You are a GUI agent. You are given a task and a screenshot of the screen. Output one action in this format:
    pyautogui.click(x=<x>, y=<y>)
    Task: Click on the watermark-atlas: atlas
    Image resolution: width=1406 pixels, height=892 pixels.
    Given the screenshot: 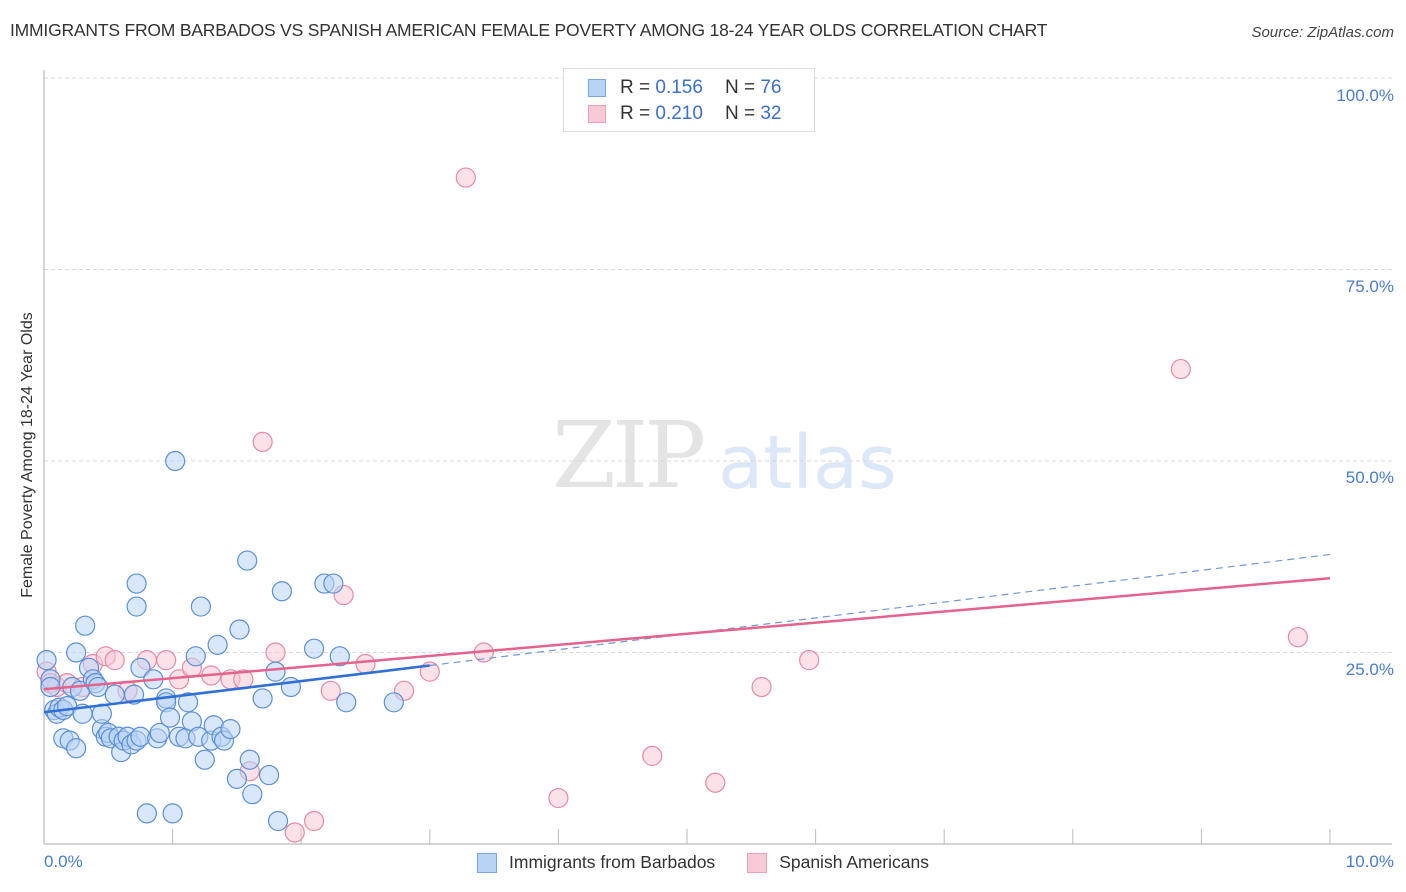 What is the action you would take?
    pyautogui.click(x=807, y=463)
    